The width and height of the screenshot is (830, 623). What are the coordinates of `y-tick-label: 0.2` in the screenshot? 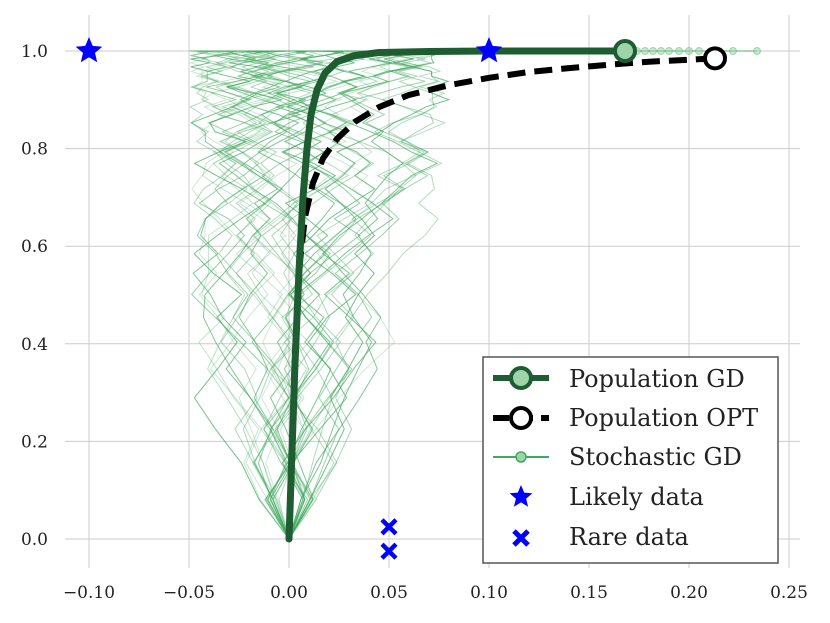 It's located at (34, 442).